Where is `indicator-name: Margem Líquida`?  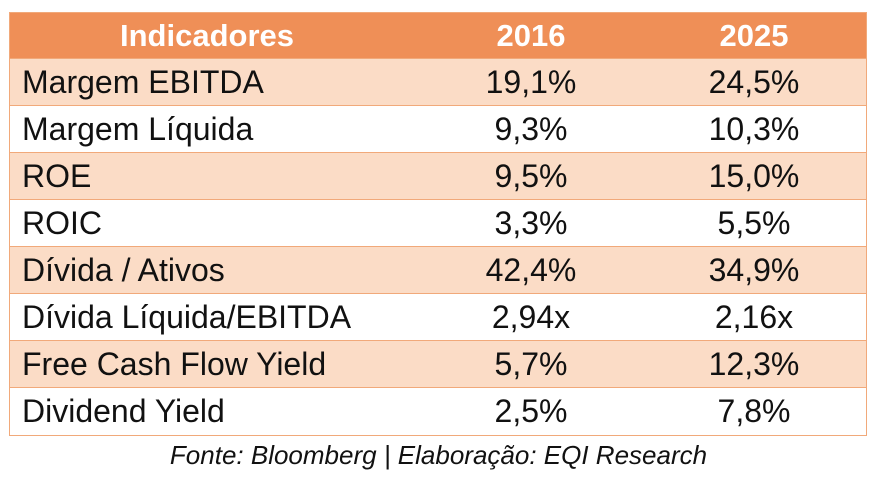 indicator-name: Margem Líquida is located at coordinates (138, 128).